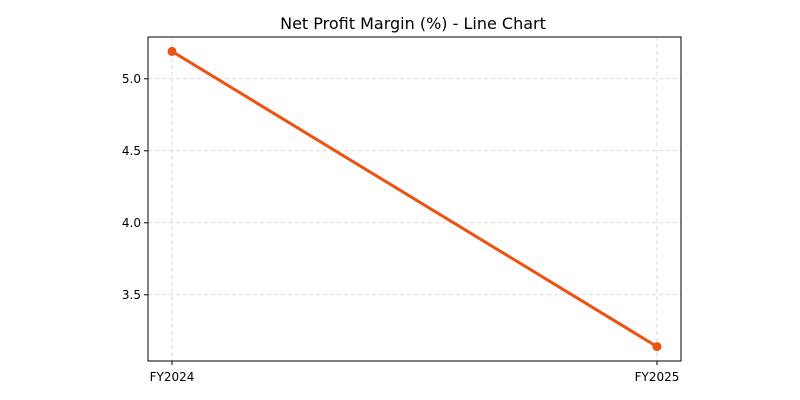  Describe the element at coordinates (131, 295) in the screenshot. I see `y-tick-label: 3.5` at that location.